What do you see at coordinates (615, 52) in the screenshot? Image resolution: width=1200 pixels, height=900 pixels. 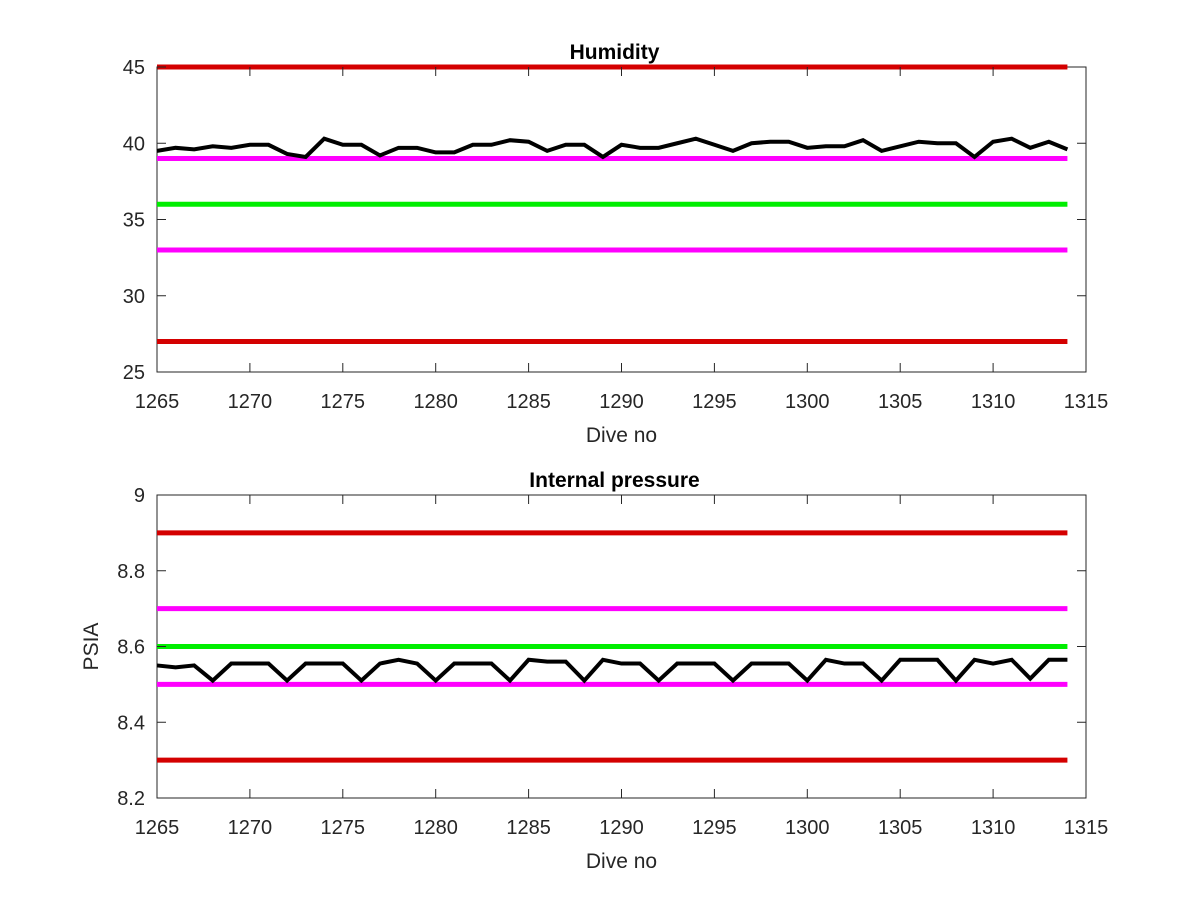 I see `chart-title: Humidity` at bounding box center [615, 52].